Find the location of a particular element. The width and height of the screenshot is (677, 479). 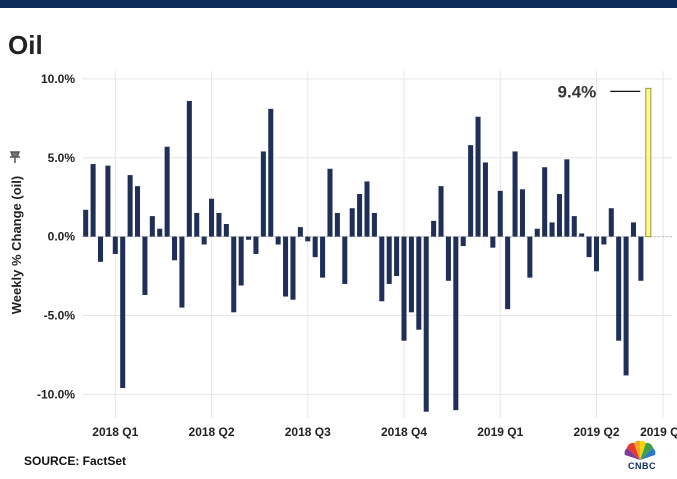

y-tick-label: -10.0% is located at coordinates (56, 394).